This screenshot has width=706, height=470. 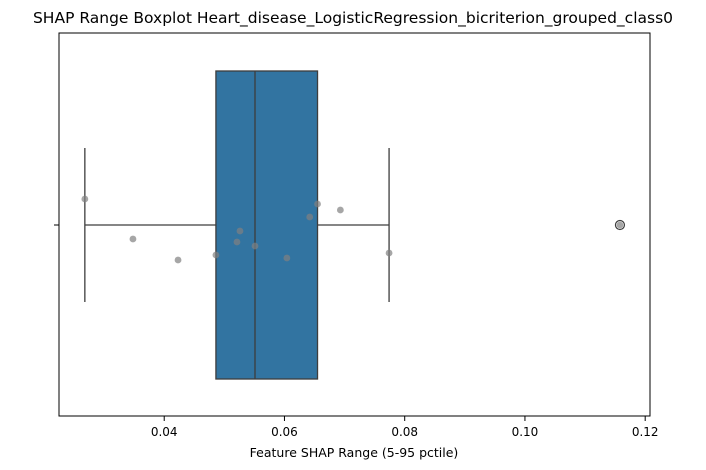 What do you see at coordinates (284, 432) in the screenshot?
I see `x-tick-label: 0.06` at bounding box center [284, 432].